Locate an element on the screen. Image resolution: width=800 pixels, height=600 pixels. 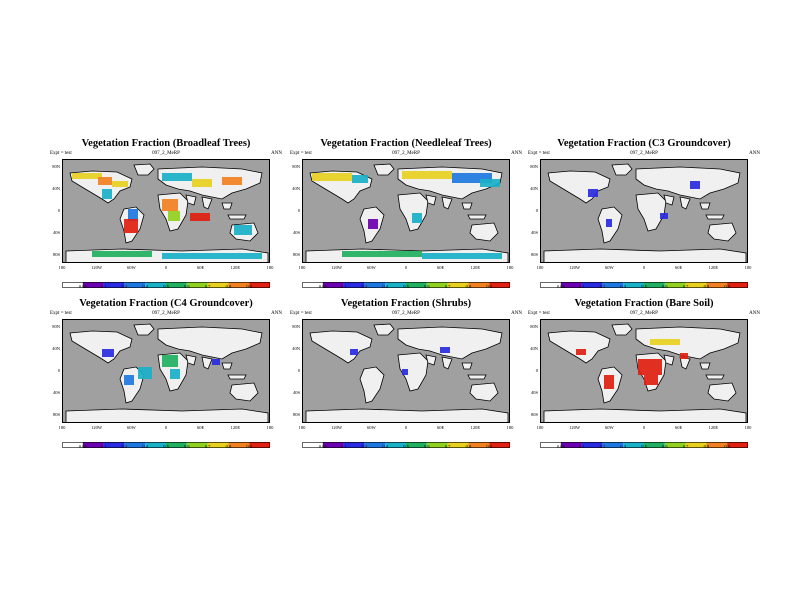
land-arabia is located at coordinates (431, 200).